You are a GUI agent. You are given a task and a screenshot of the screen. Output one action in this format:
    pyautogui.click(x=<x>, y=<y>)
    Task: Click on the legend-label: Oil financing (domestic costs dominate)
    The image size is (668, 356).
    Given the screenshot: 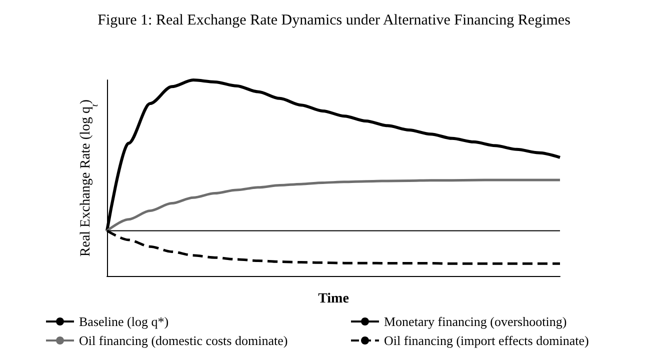 What is the action you would take?
    pyautogui.click(x=183, y=340)
    